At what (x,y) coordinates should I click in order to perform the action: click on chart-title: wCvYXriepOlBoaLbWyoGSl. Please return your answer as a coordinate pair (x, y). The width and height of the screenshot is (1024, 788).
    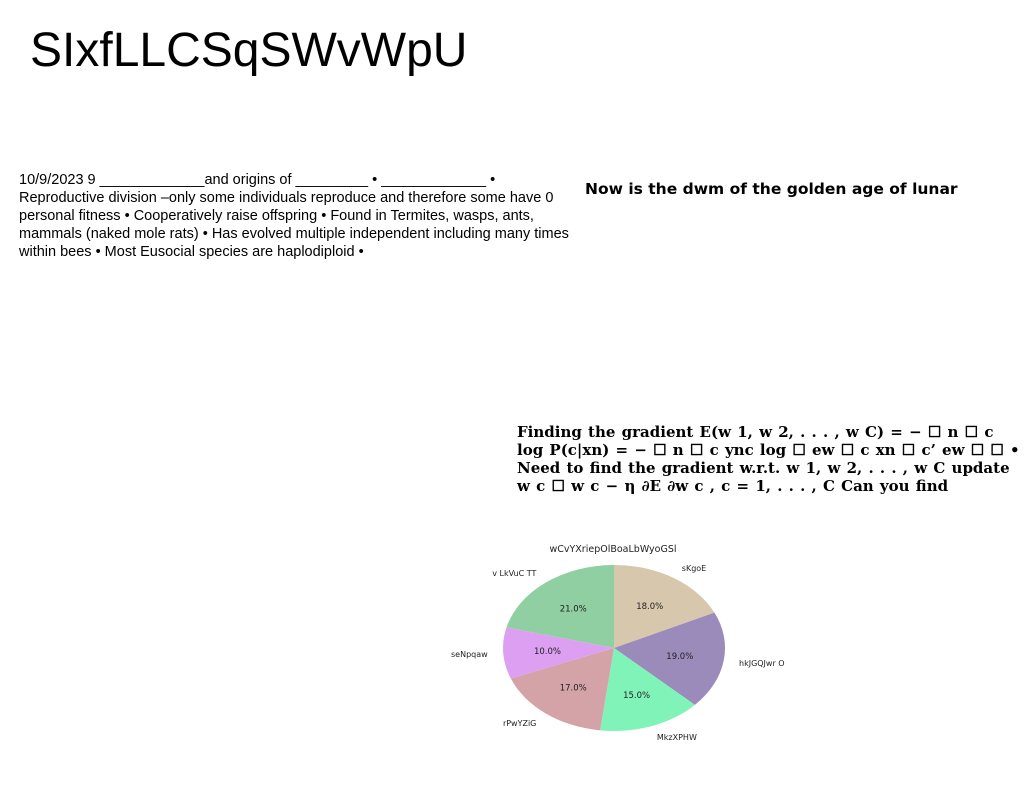
    Looking at the image, I should click on (612, 549).